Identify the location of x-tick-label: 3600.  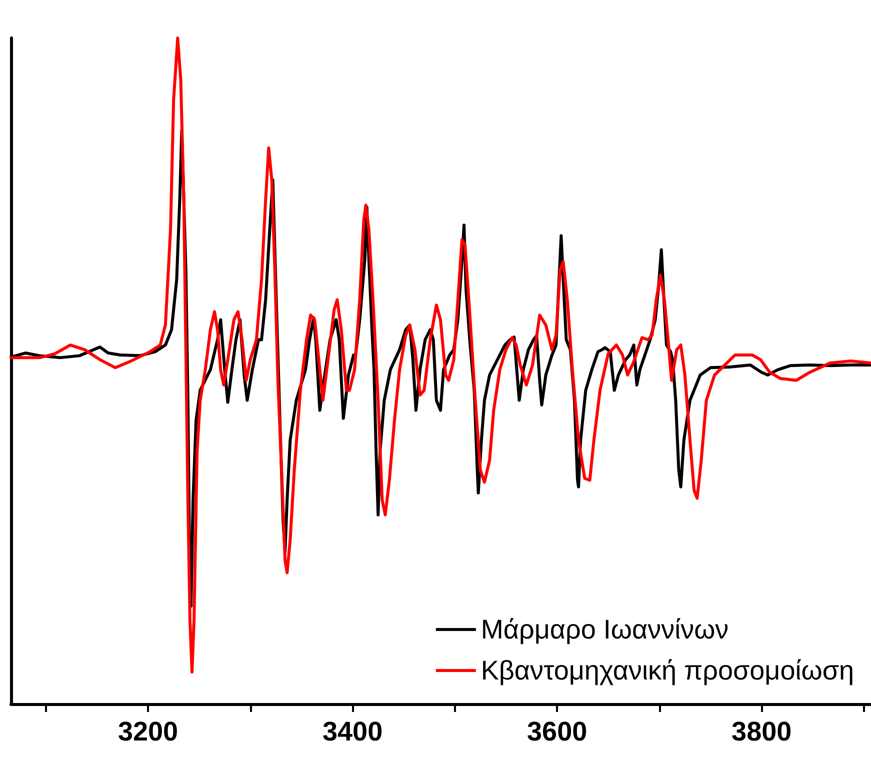
(557, 731).